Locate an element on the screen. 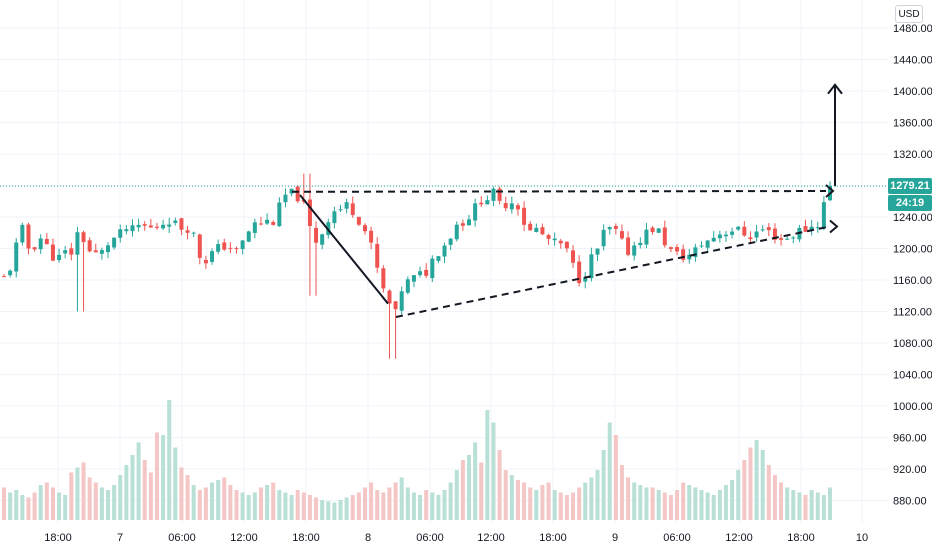 The image size is (932, 550). price-tick-label: 920.00 is located at coordinates (910, 470).